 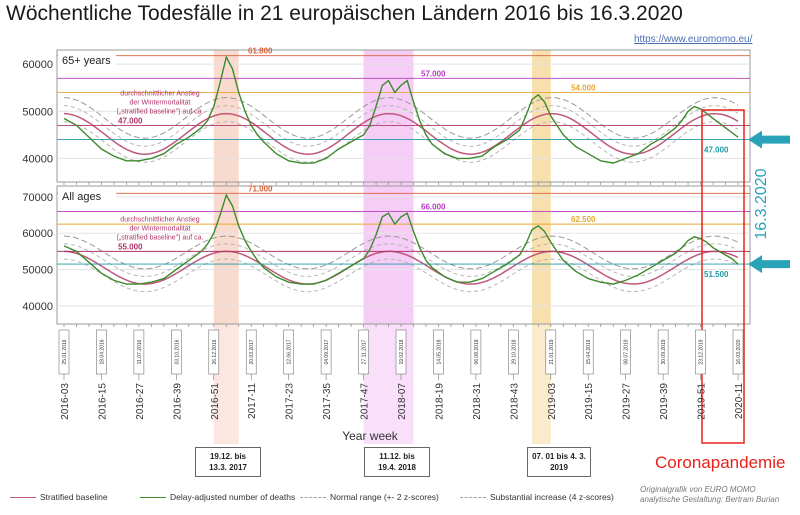 What do you see at coordinates (552, 351) in the screenshot?
I see `date-label: 21.01.2019` at bounding box center [552, 351].